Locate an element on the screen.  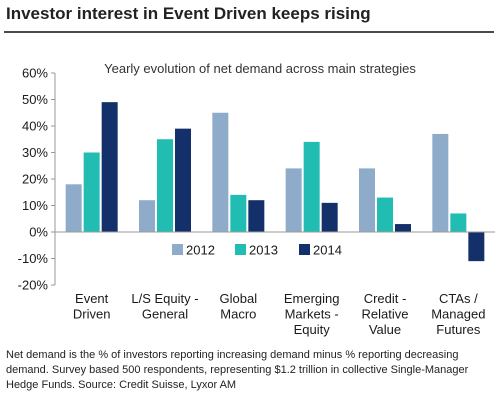
y-tick-label: -10% is located at coordinates (33, 258).